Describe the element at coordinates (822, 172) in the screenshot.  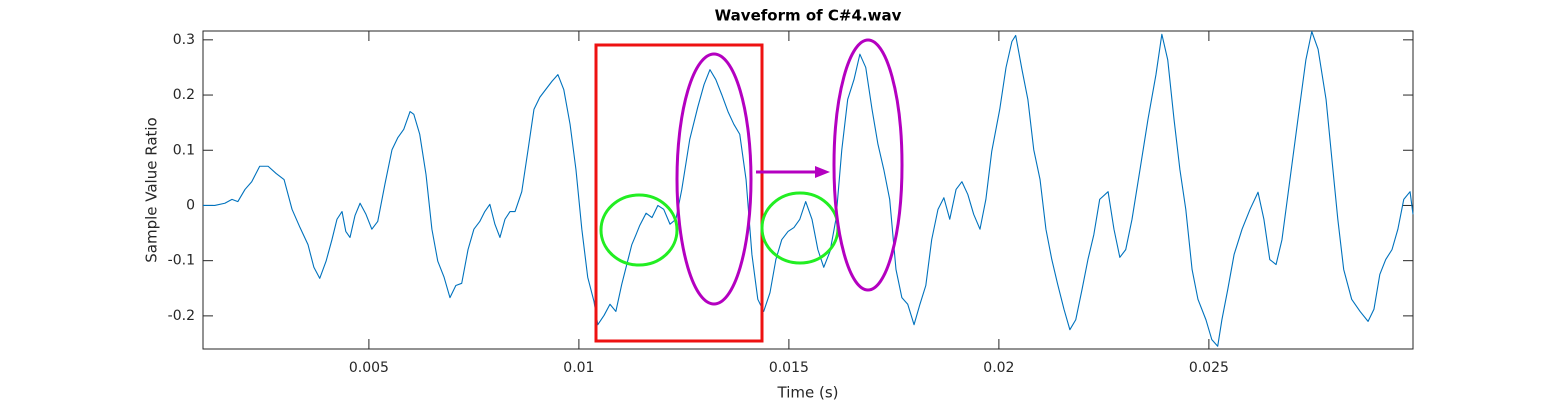
I see `arrow-head` at that location.